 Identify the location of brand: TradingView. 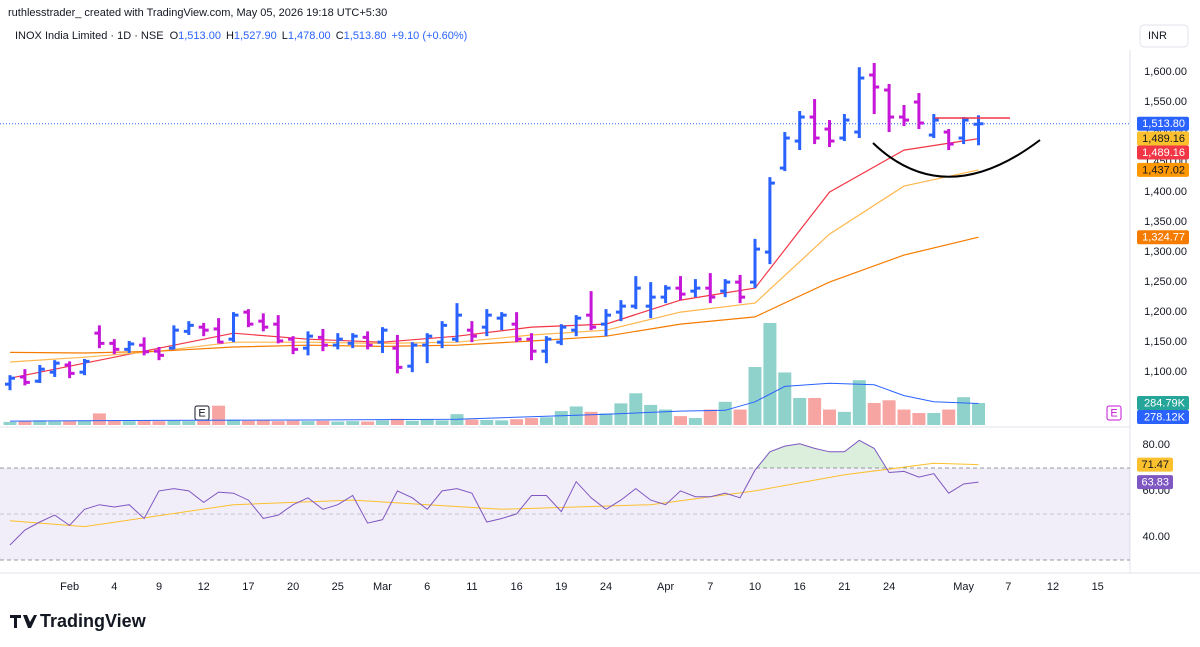
(93, 621).